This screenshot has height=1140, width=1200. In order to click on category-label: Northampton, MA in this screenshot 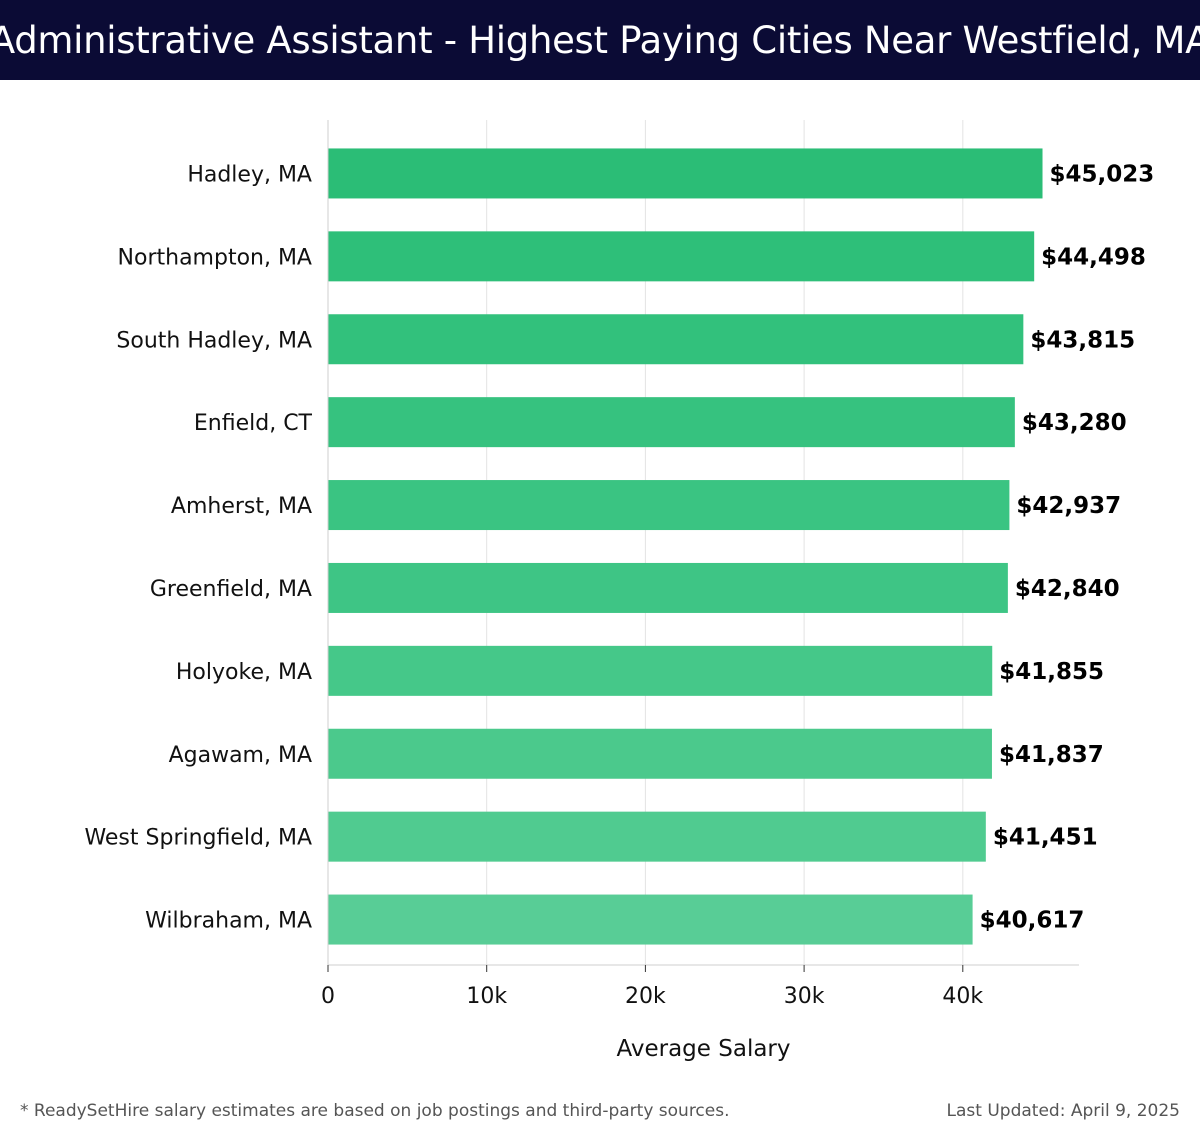, I will do `click(215, 257)`.